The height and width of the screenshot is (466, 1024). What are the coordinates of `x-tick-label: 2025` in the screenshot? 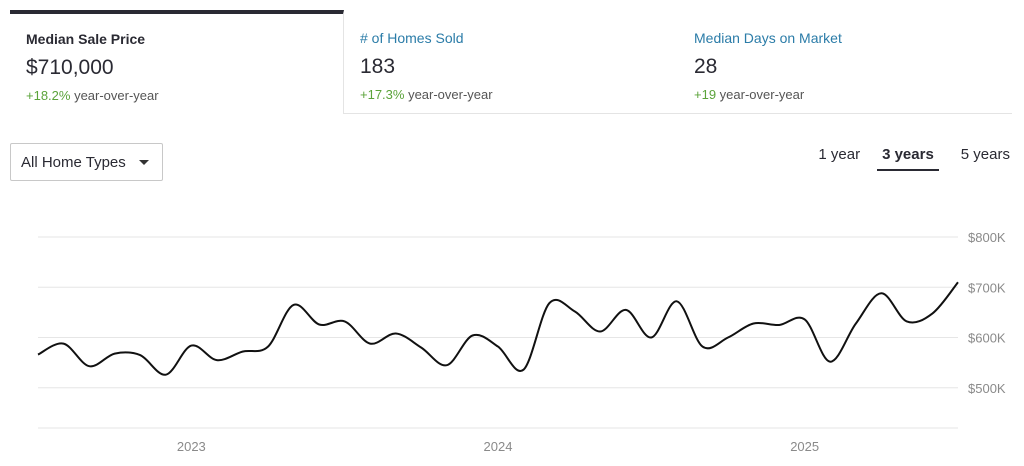 It's located at (804, 446).